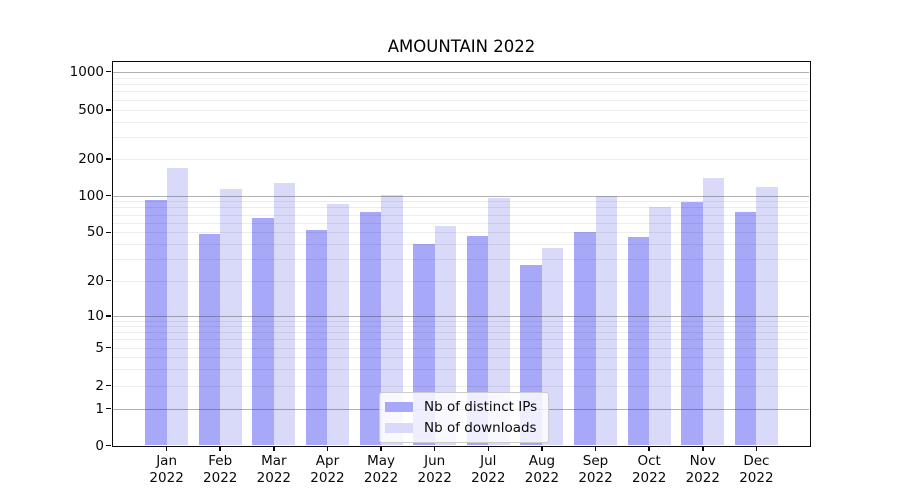  Describe the element at coordinates (399, 428) in the screenshot. I see `legend-swatch-downloads` at that location.